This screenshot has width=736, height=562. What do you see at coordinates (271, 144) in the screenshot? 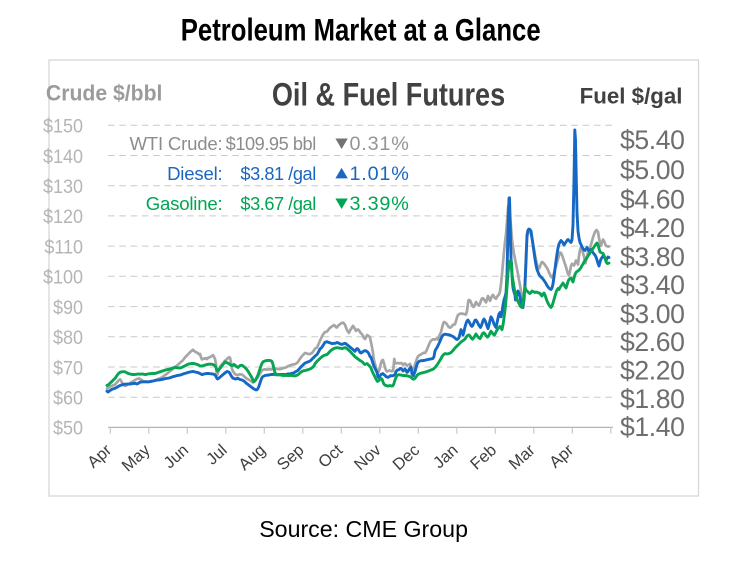
I see `svg-text: $109.95 bbl` at bounding box center [271, 144].